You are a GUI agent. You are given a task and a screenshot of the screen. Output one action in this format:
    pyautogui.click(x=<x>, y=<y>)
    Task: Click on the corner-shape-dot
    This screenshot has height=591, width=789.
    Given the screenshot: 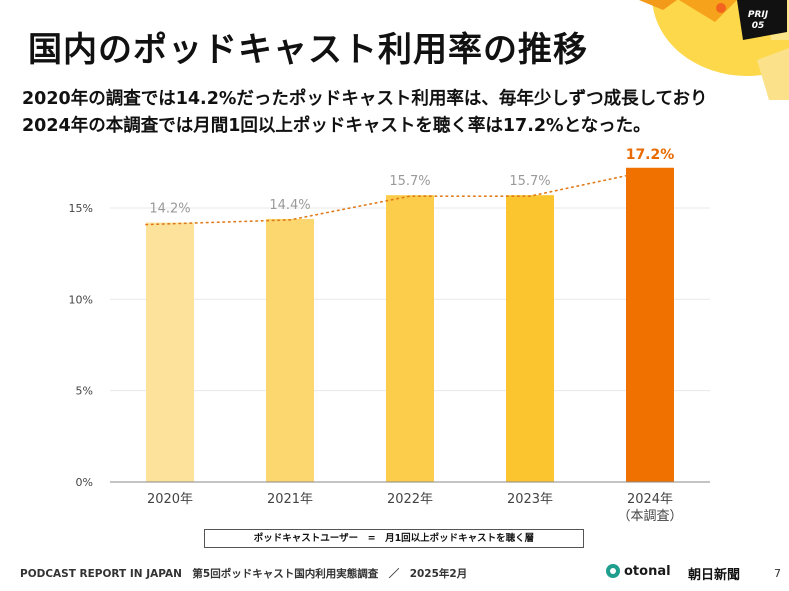 What is the action you would take?
    pyautogui.click(x=721, y=8)
    